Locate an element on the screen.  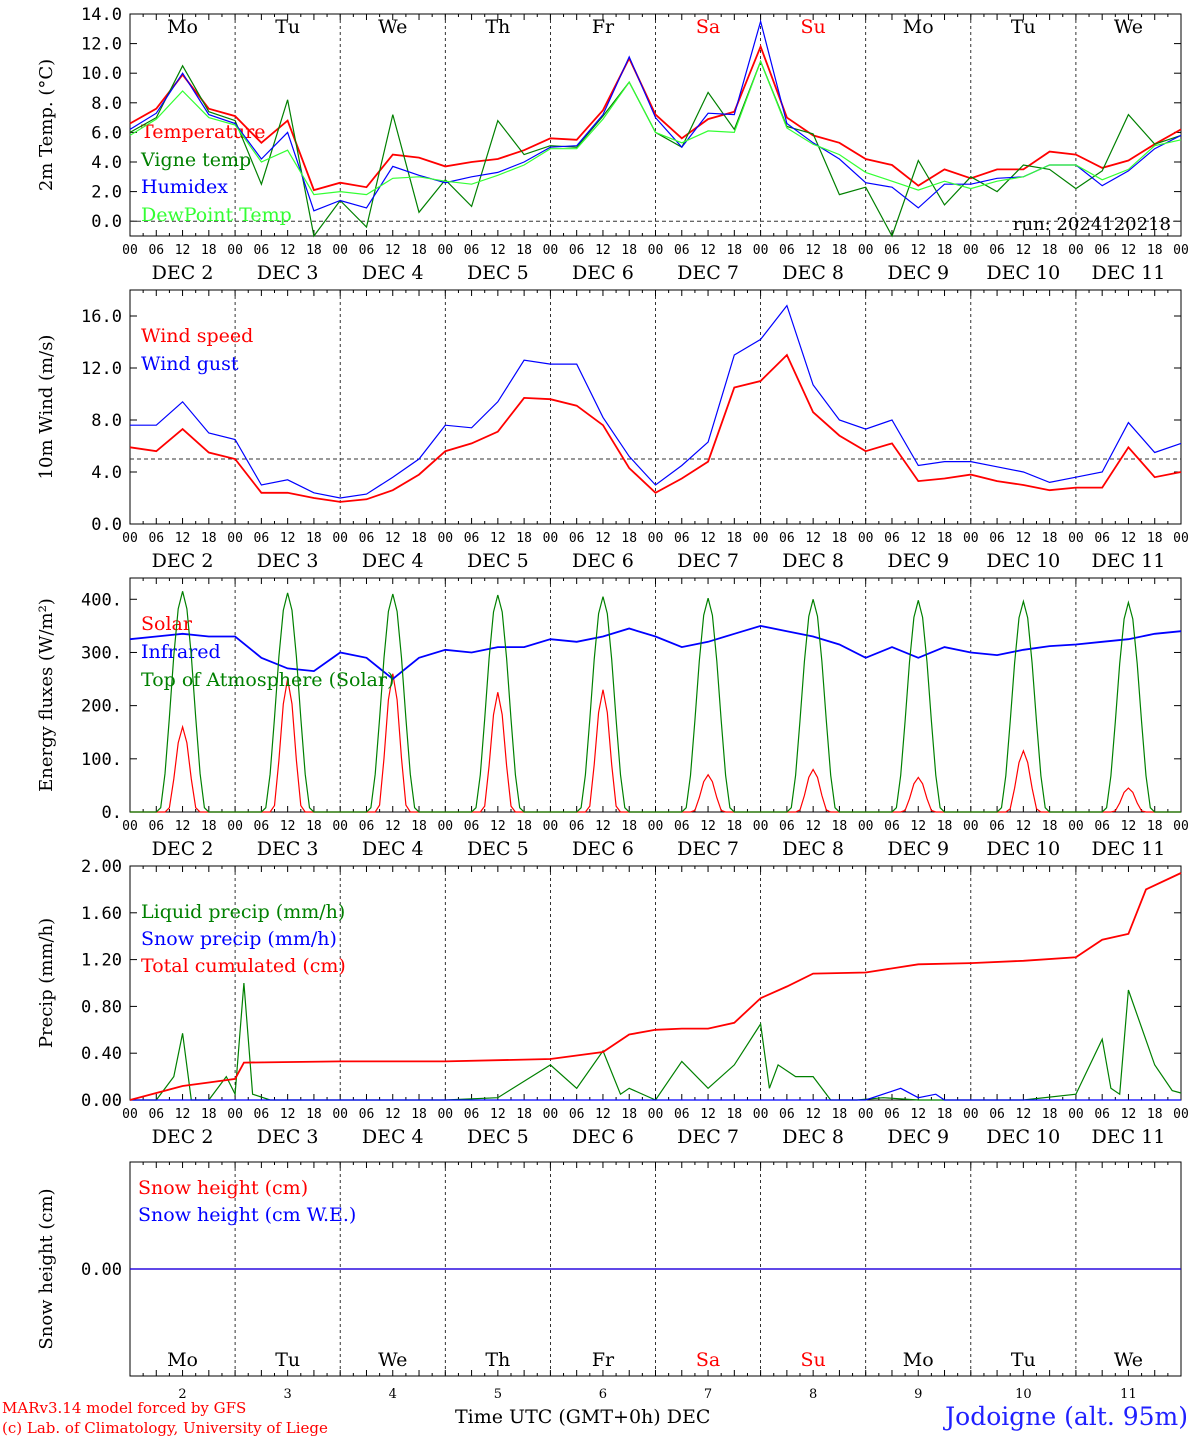
legend-liquid-precip-mm-h-: Liquid precip (mm/h) is located at coordinates (243, 912).